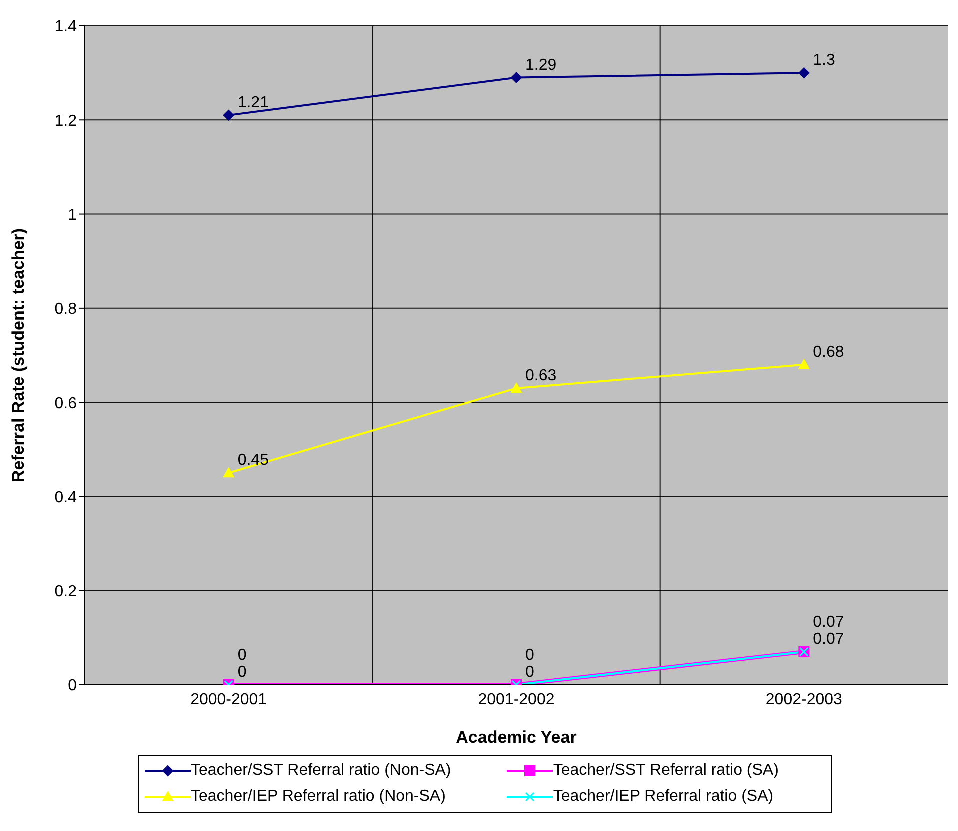 The image size is (958, 831). What do you see at coordinates (66, 403) in the screenshot?
I see `y-tick-label: 0.6` at bounding box center [66, 403].